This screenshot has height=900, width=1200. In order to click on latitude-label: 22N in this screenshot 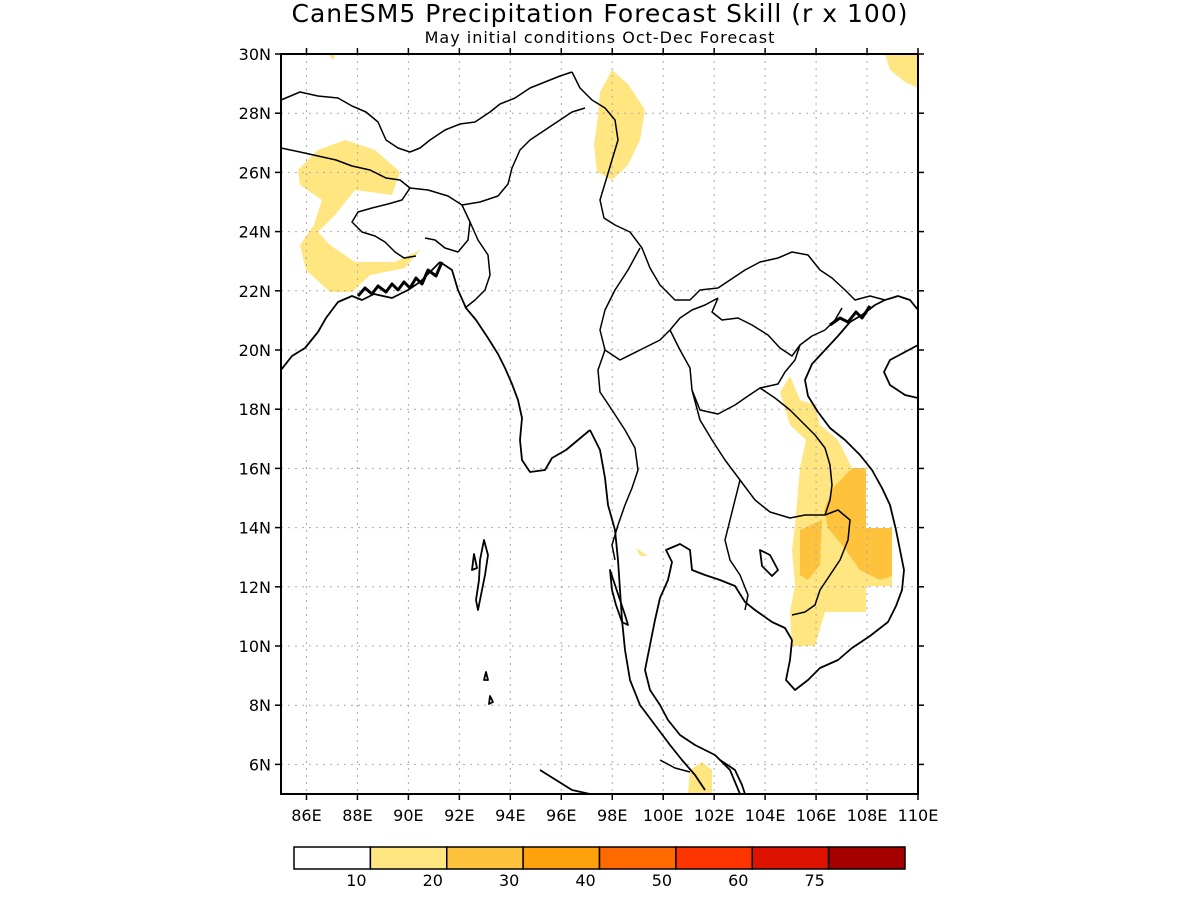, I will do `click(255, 291)`.